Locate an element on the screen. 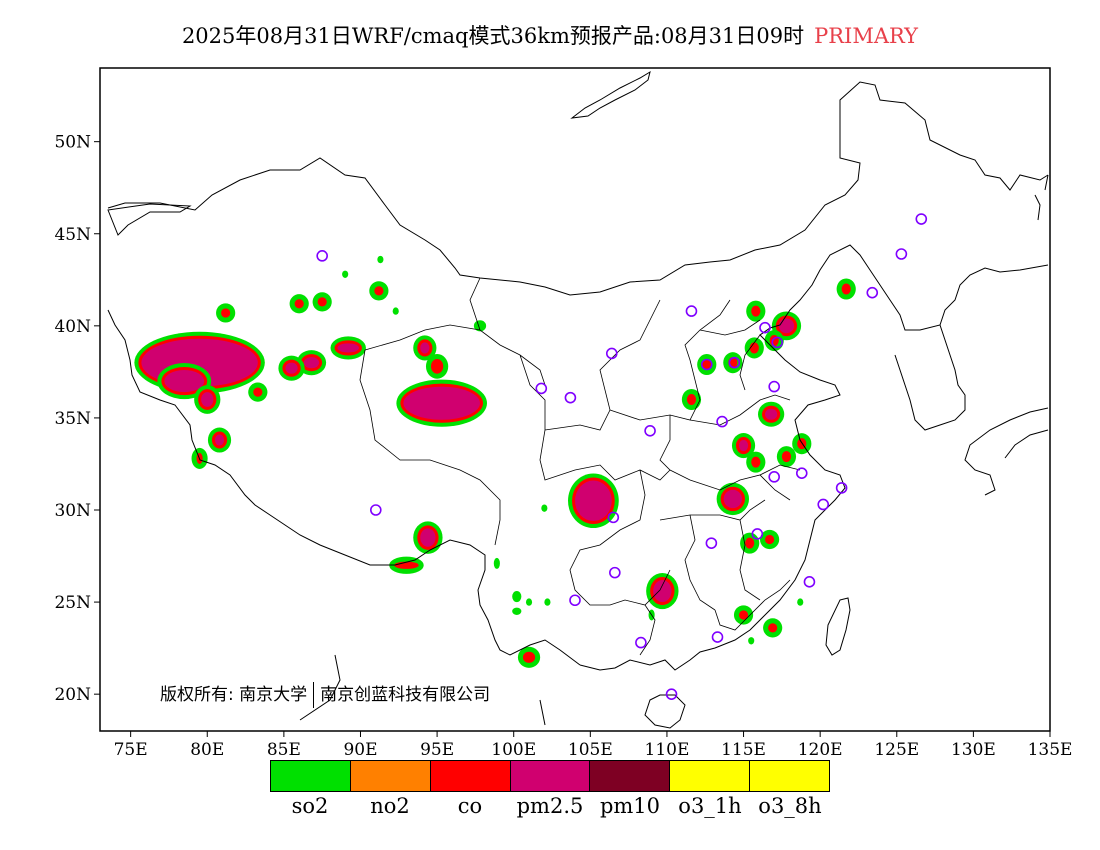  japan-coast is located at coordinates (1006, 451).